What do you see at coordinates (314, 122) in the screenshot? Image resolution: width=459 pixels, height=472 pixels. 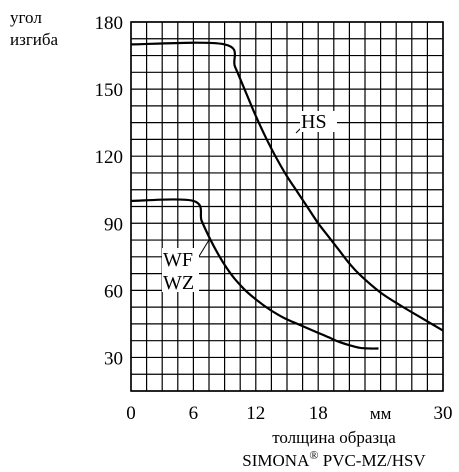 I see `series-label-hs: HS` at bounding box center [314, 122].